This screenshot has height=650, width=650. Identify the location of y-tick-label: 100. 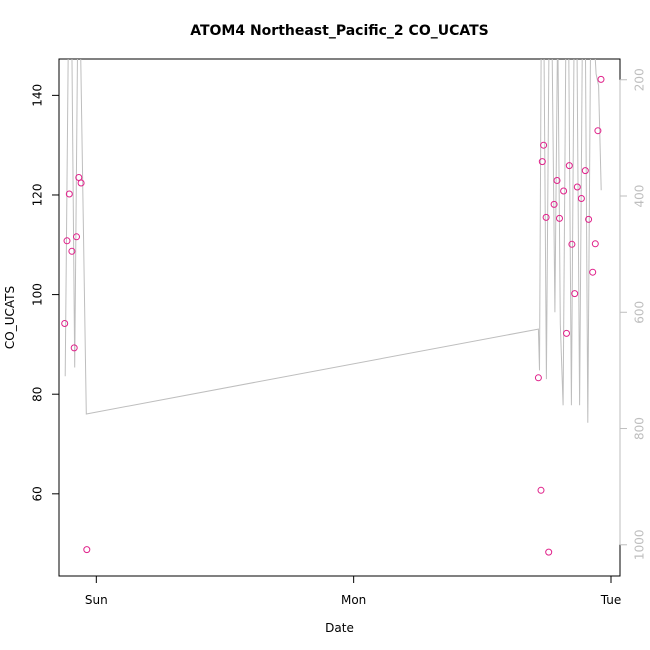
(38, 294).